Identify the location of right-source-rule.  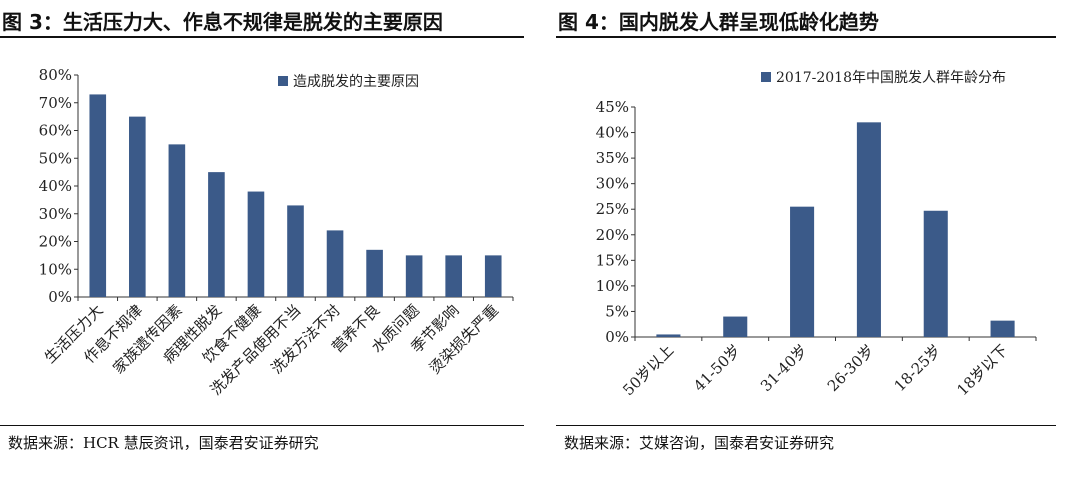
(806, 425).